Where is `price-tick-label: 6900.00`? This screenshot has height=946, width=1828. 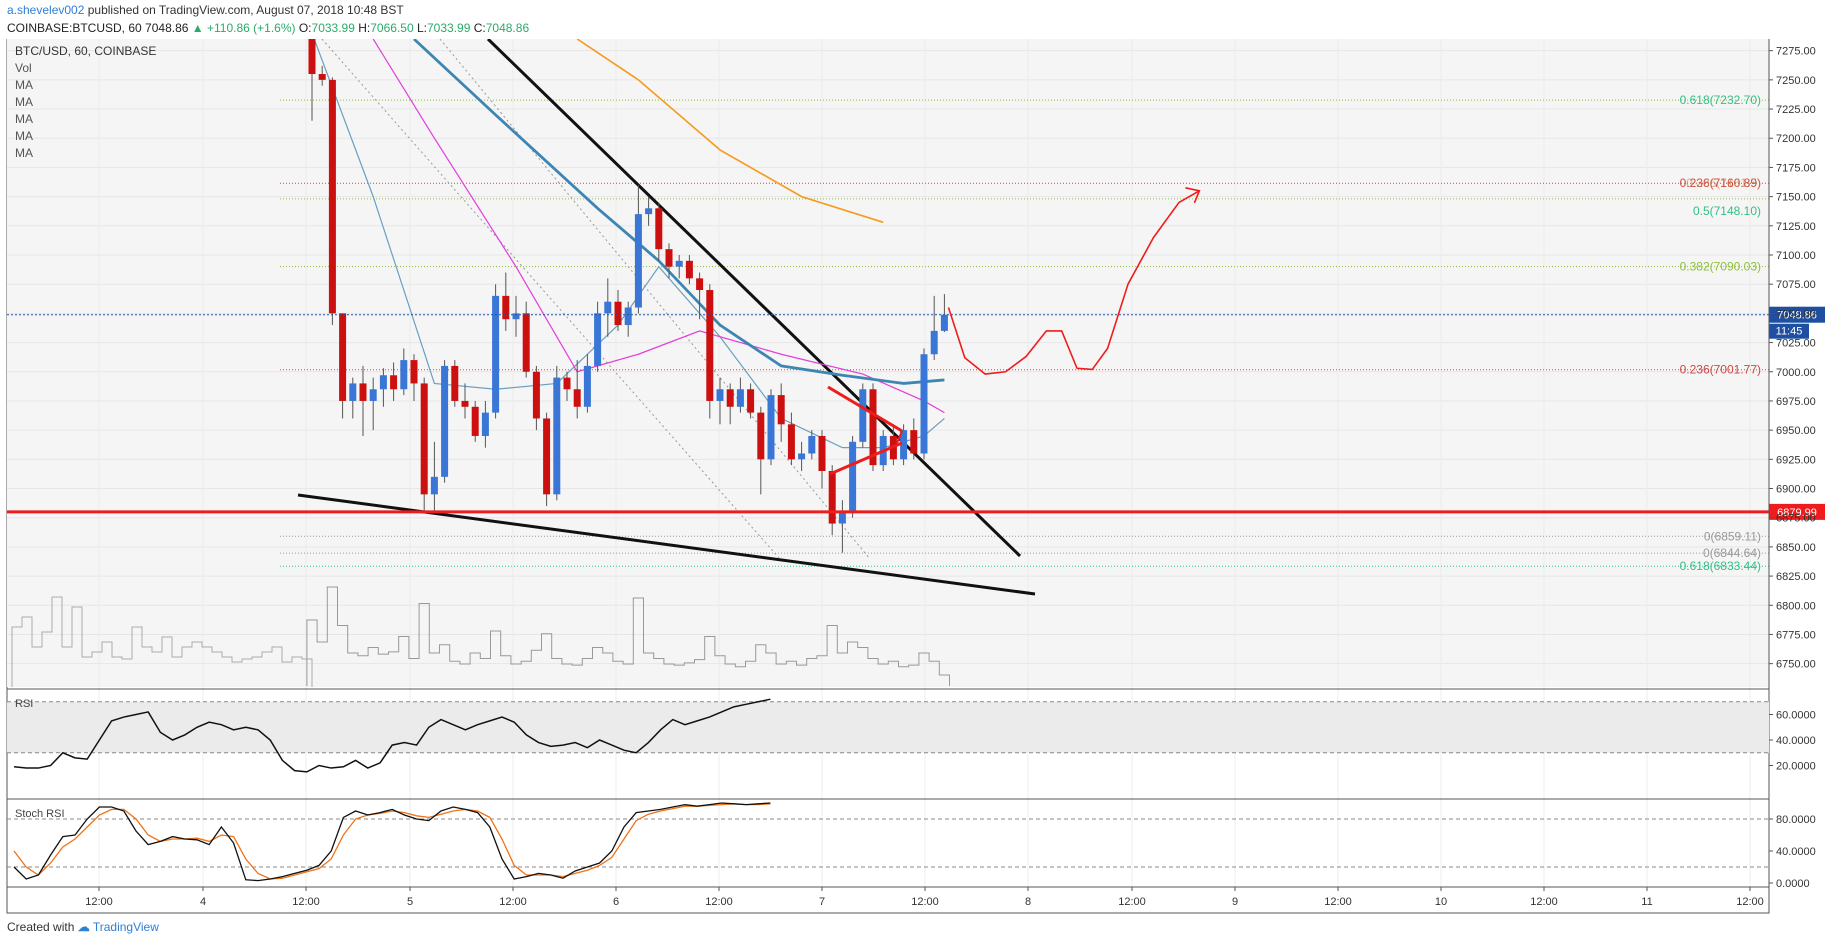
price-tick-label: 6900.00 is located at coordinates (1796, 490).